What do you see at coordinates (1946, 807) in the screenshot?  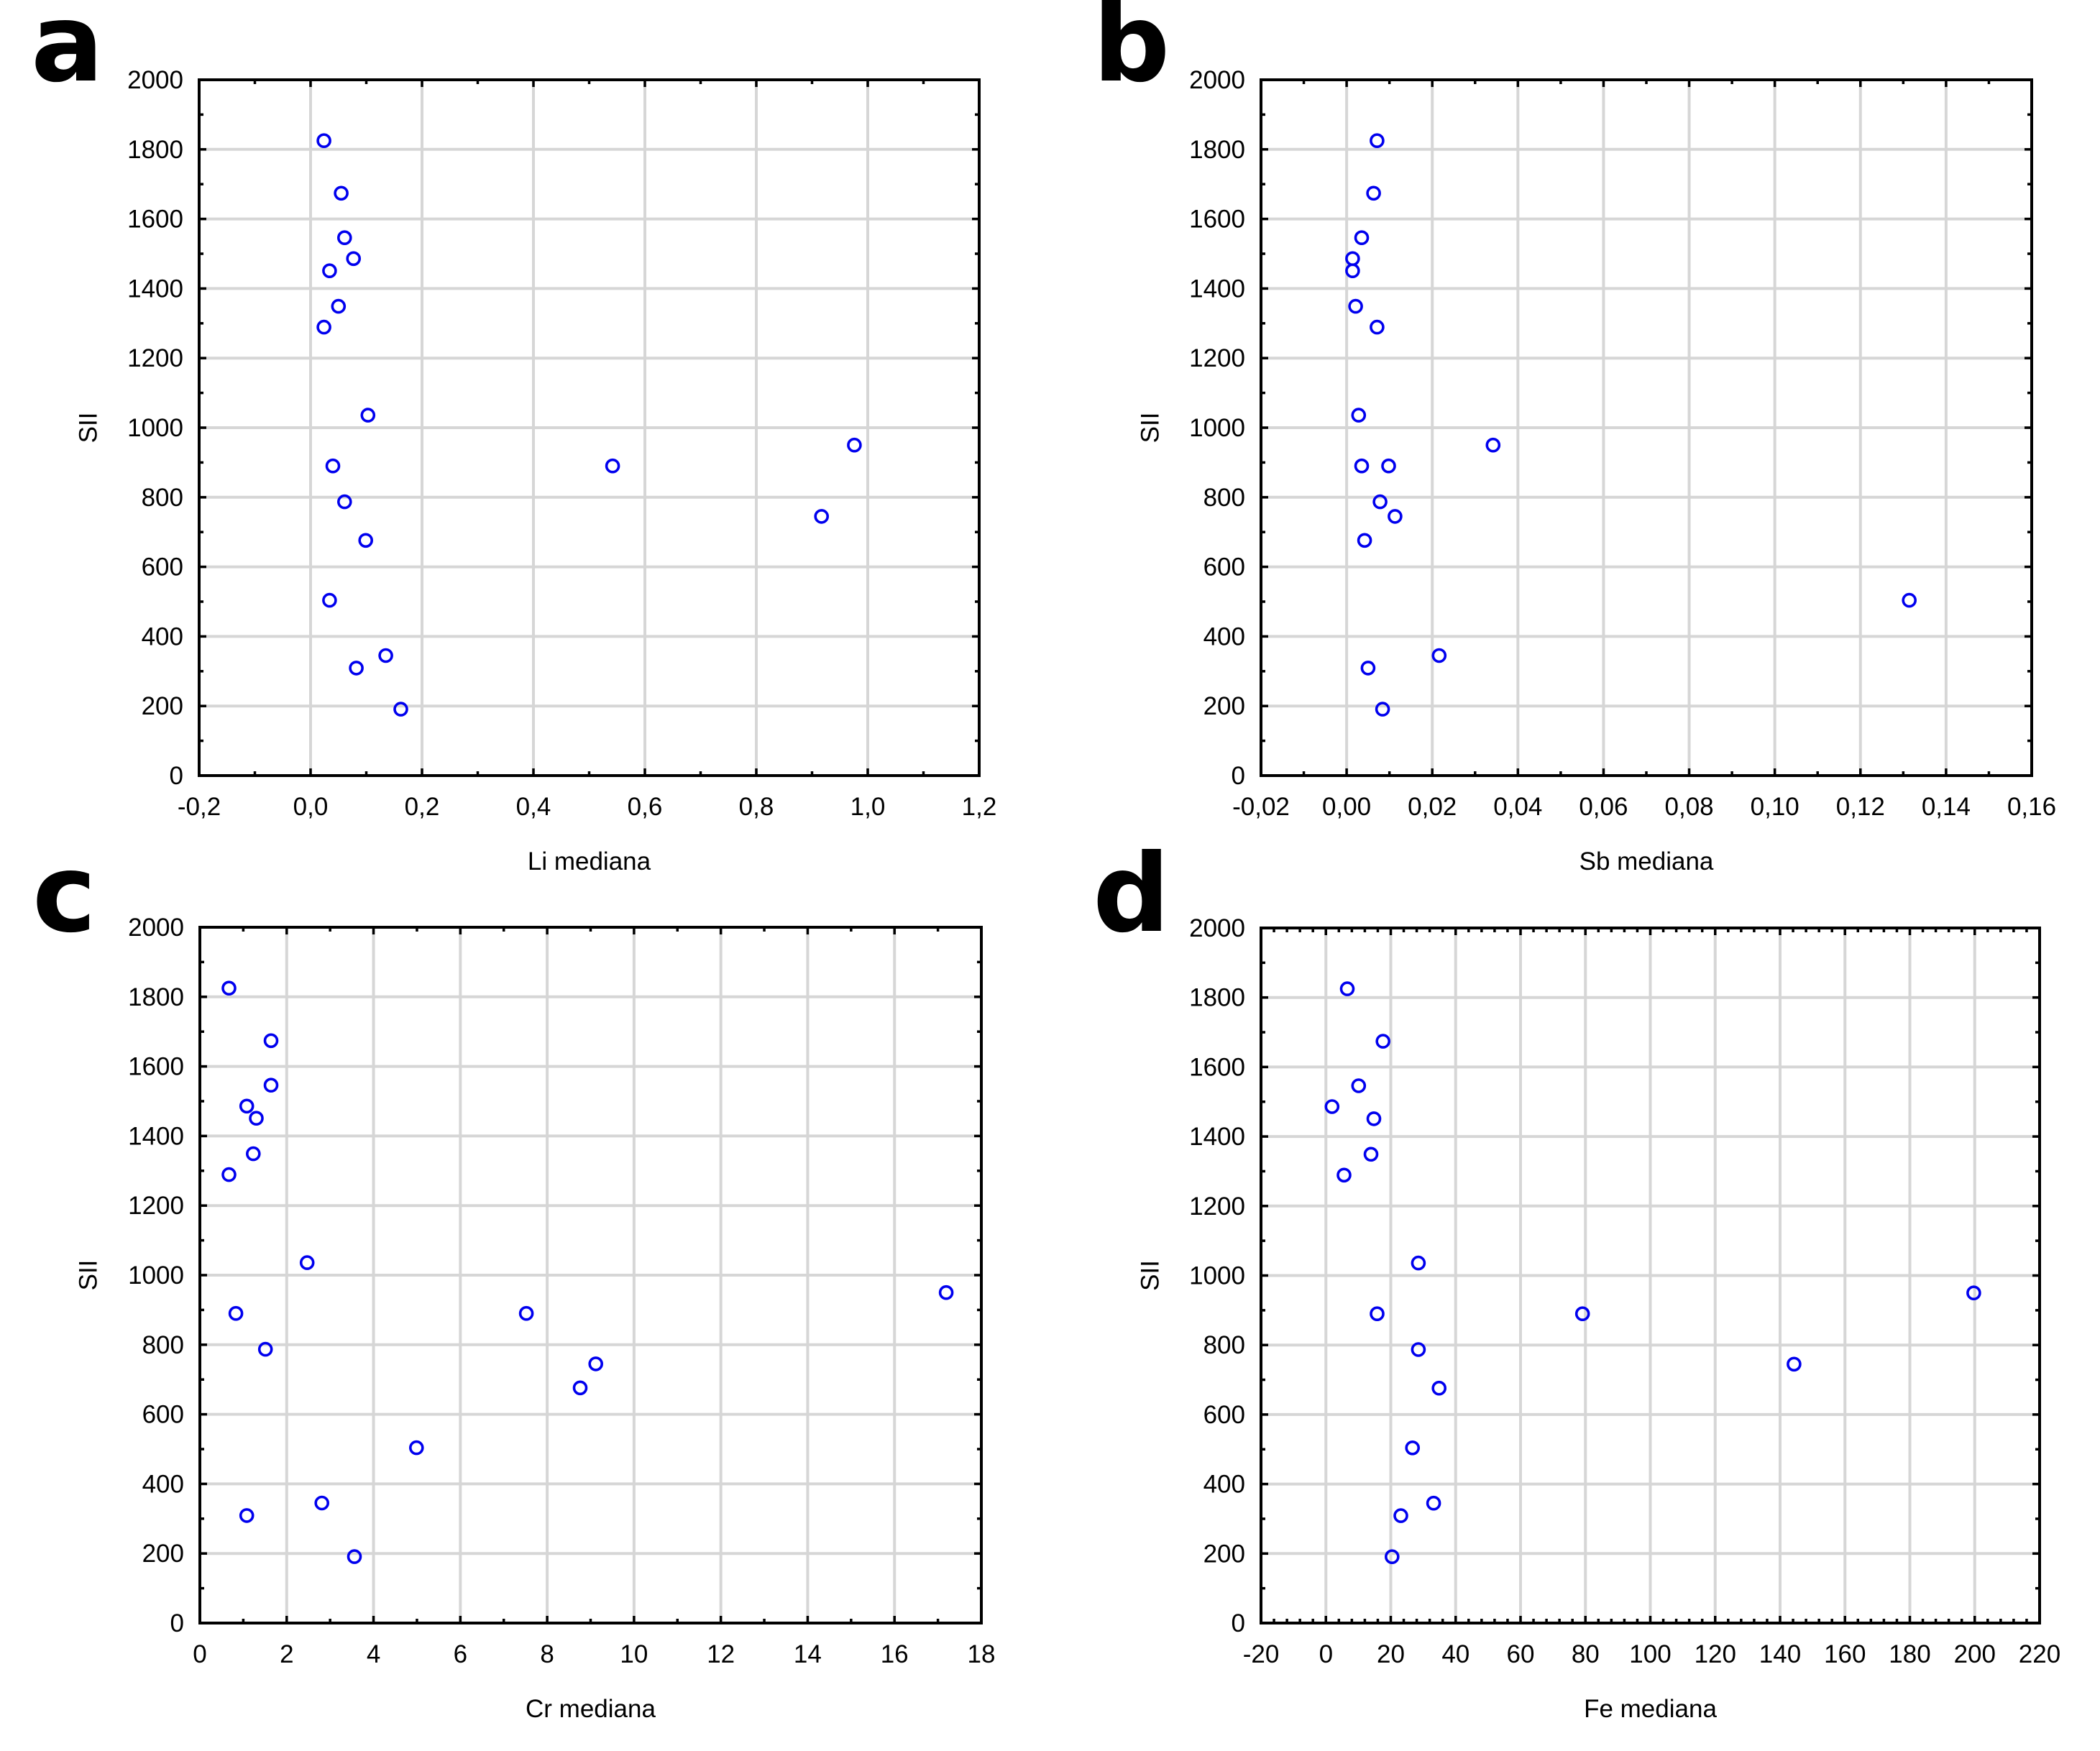 I see `x-tick-label: 0,14` at bounding box center [1946, 807].